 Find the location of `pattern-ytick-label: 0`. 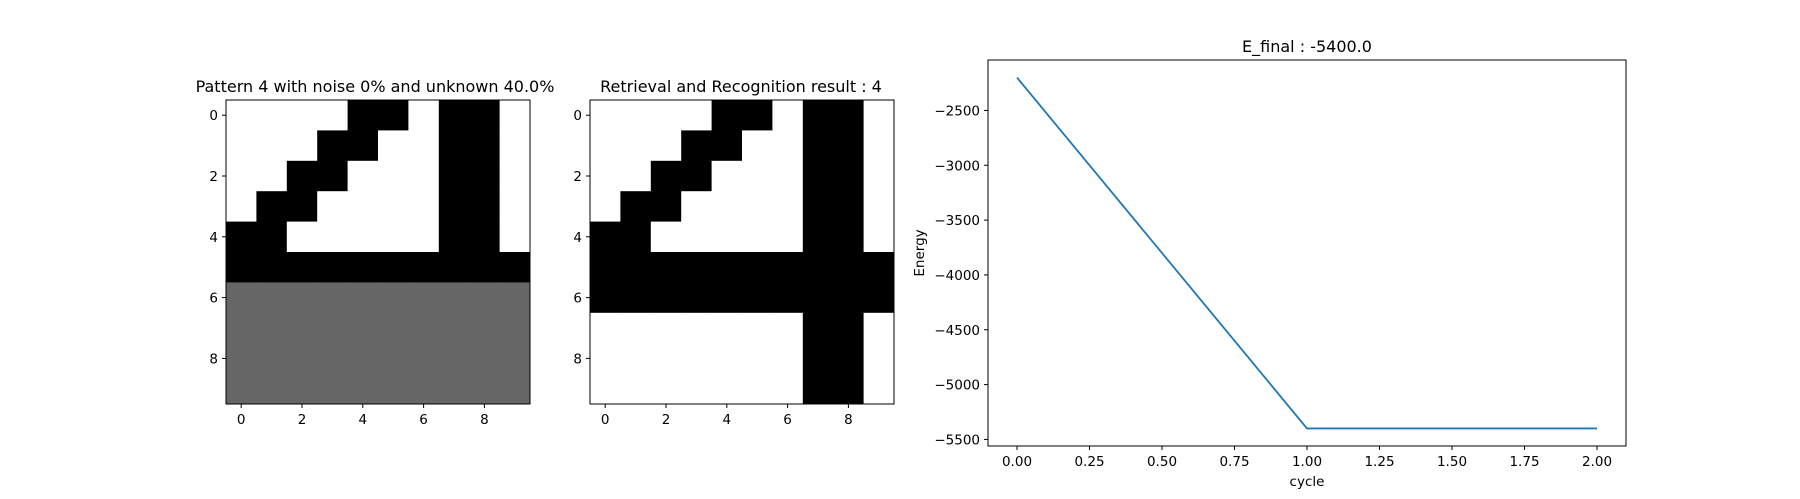

pattern-ytick-label: 0 is located at coordinates (213, 116).